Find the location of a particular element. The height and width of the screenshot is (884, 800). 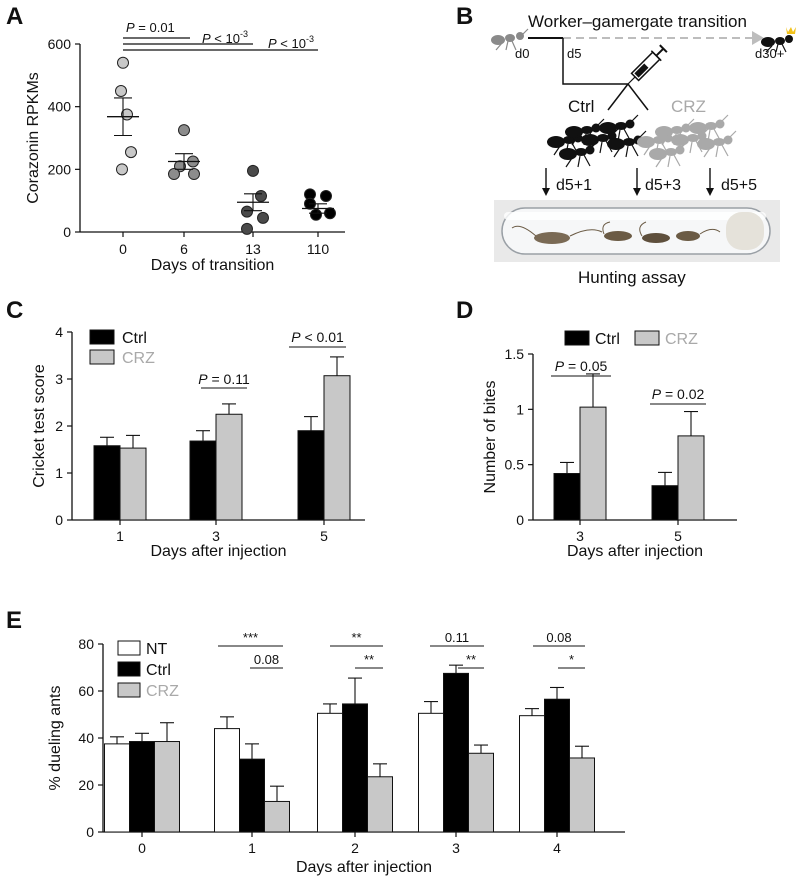

y-tick-label: 2 is located at coordinates (59, 426).